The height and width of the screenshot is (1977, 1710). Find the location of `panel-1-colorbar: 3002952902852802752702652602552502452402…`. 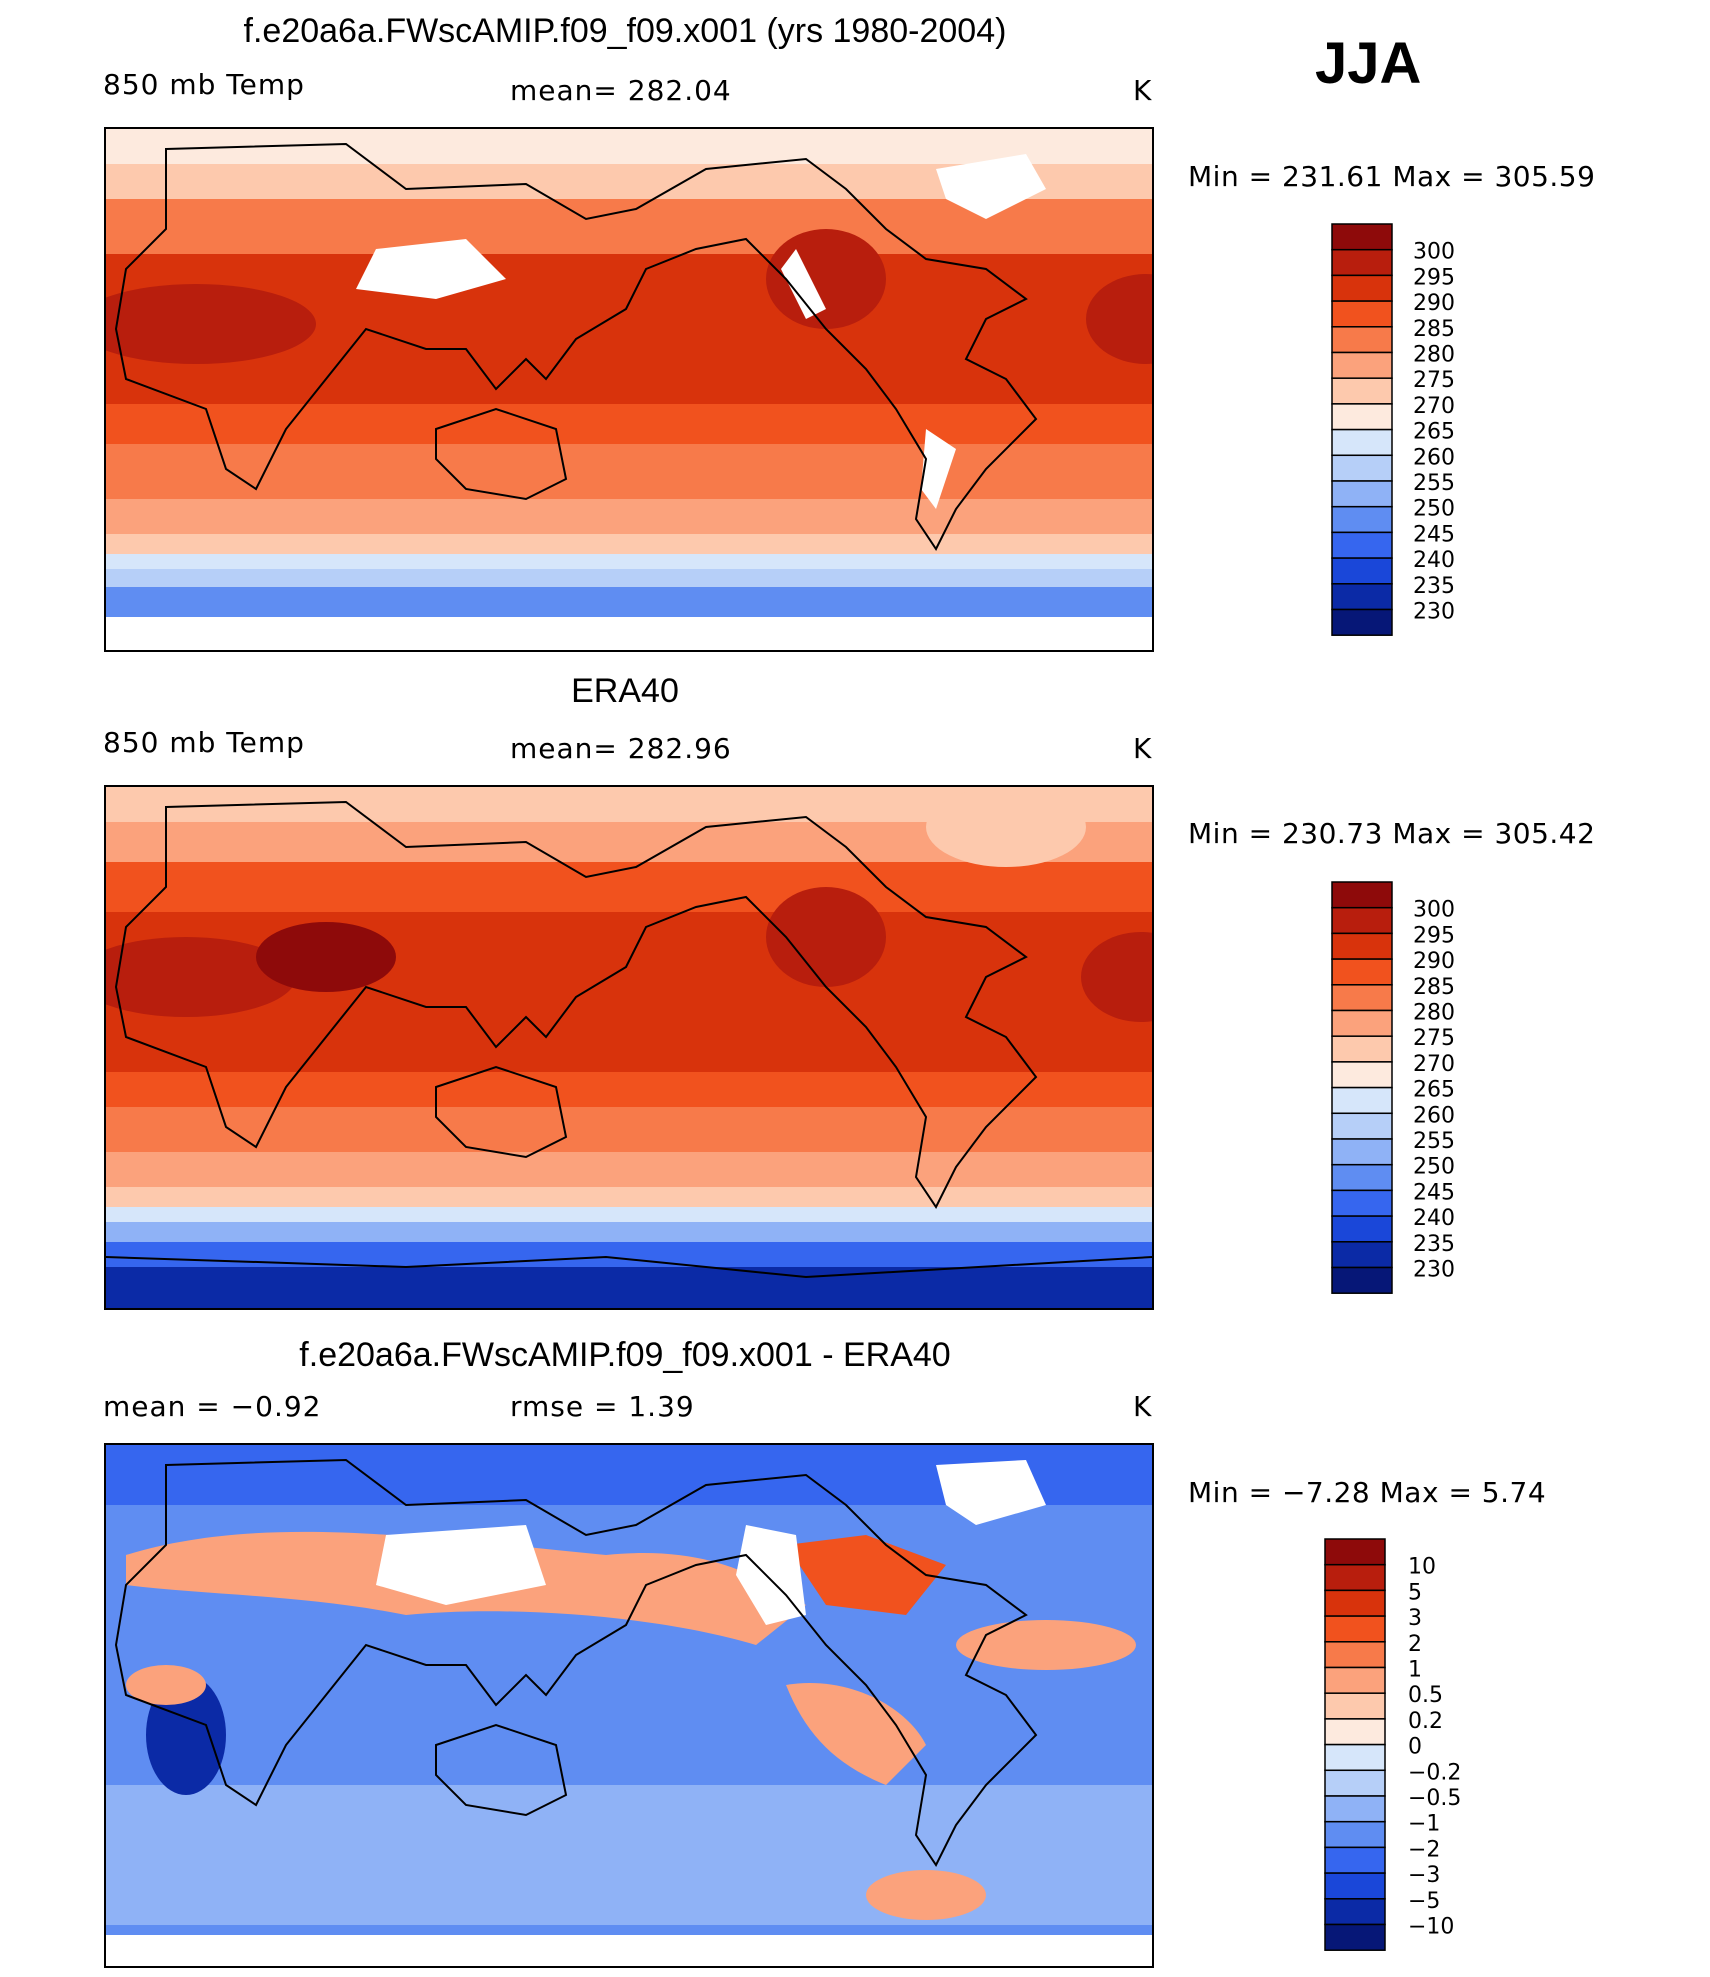

panel-1-colorbar: 3002952902852802752702652602552502452402… is located at coordinates (1393, 429).